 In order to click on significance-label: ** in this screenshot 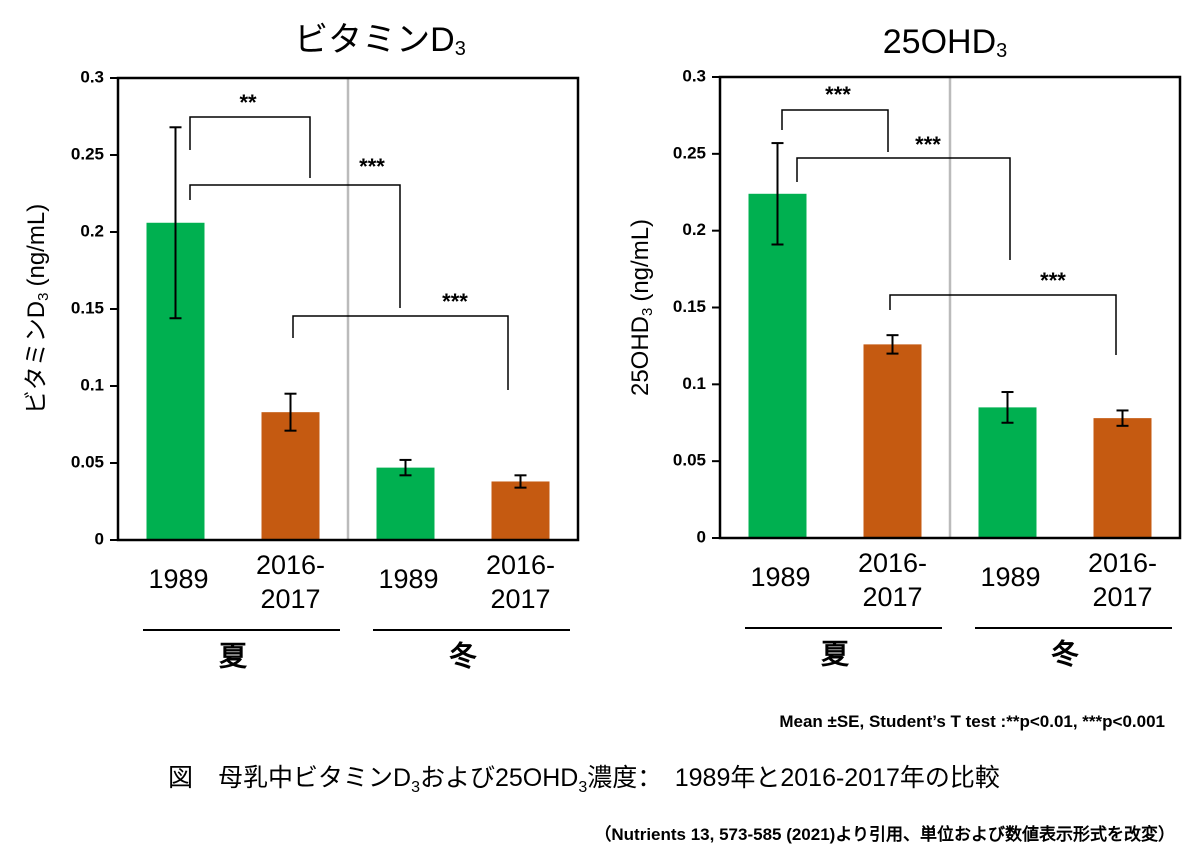, I will do `click(248, 102)`.